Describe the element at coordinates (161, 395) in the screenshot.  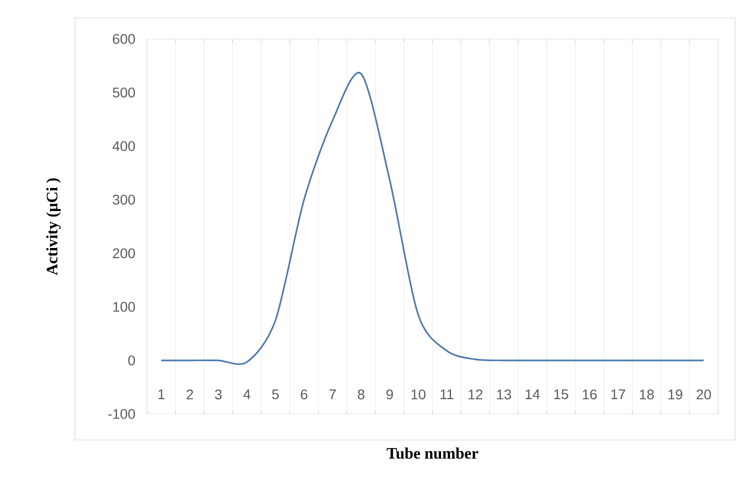
I see `x-tick-label: 1` at that location.